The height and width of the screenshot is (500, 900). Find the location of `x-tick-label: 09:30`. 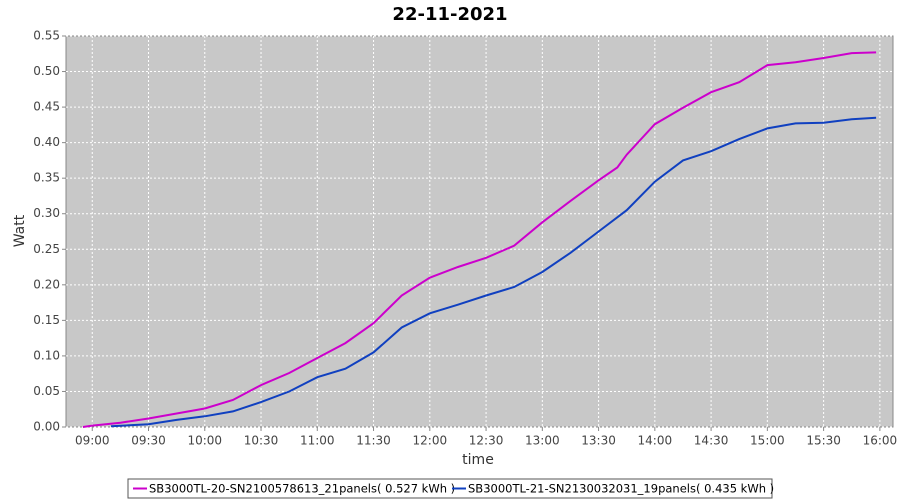

x-tick-label: 09:30 is located at coordinates (148, 441).